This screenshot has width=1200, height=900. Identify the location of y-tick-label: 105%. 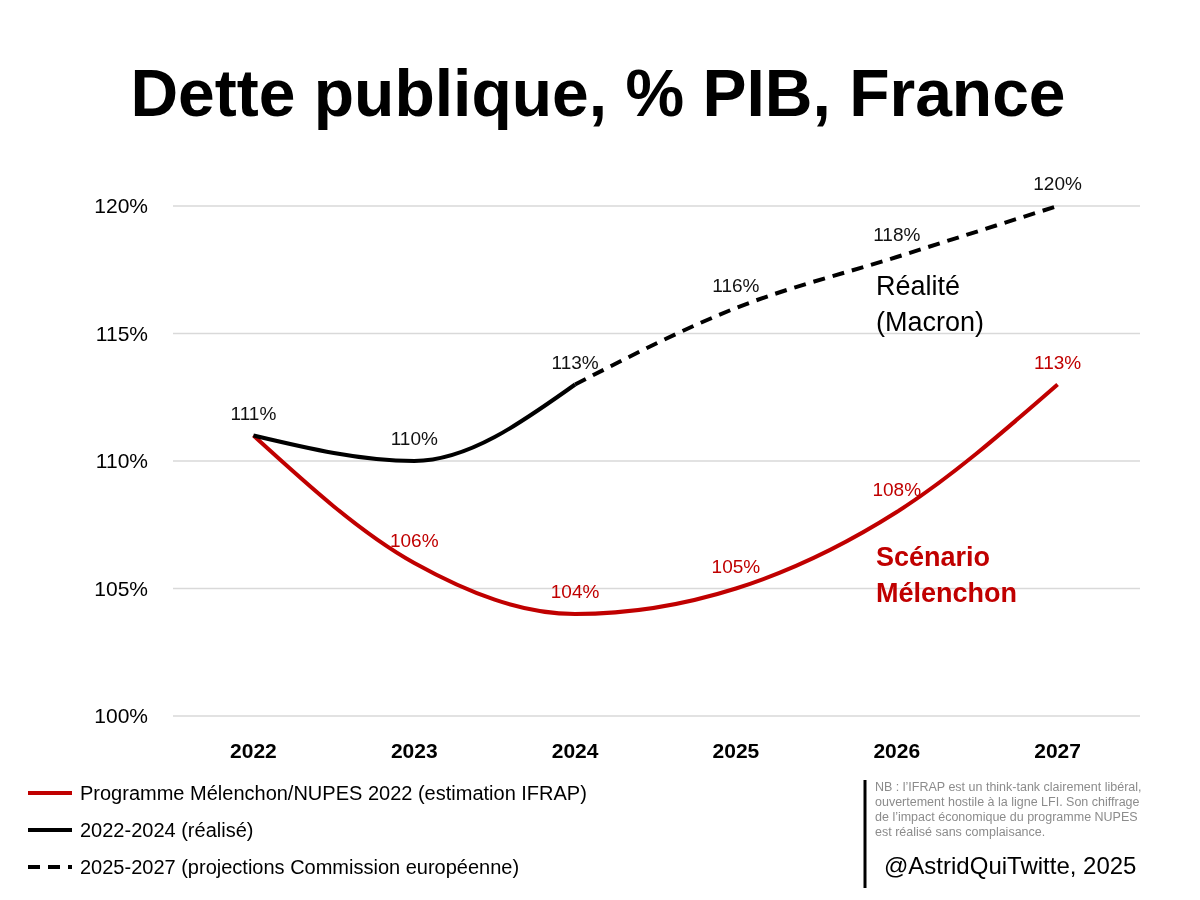
(121, 588).